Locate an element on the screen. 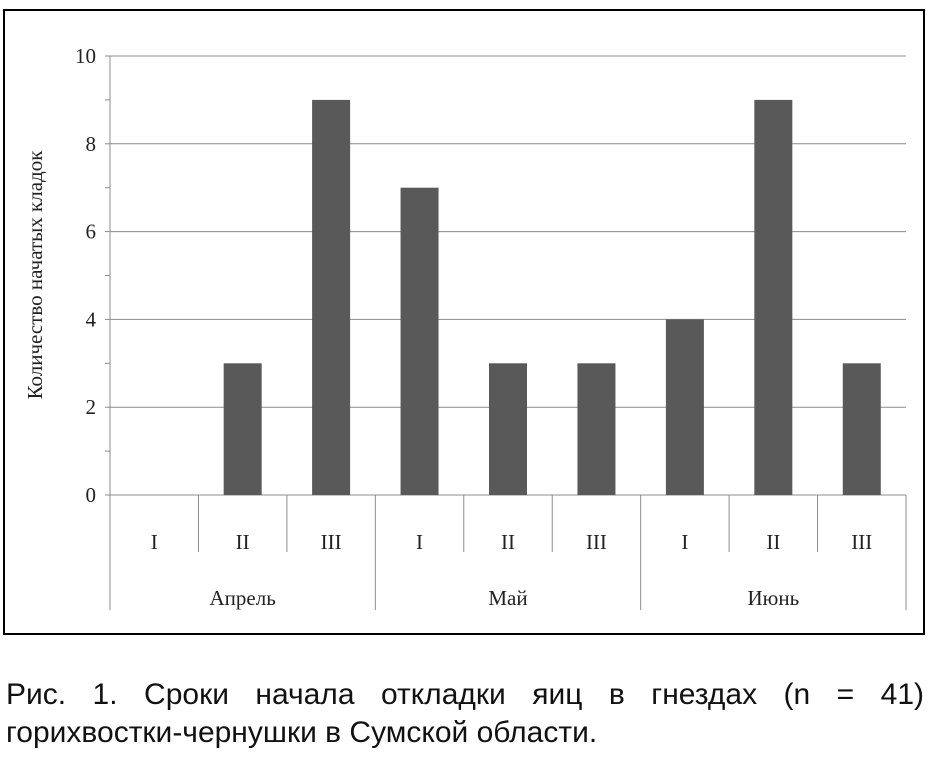 This screenshot has height=768, width=929. y-tick-label-10: 10 is located at coordinates (85, 56).